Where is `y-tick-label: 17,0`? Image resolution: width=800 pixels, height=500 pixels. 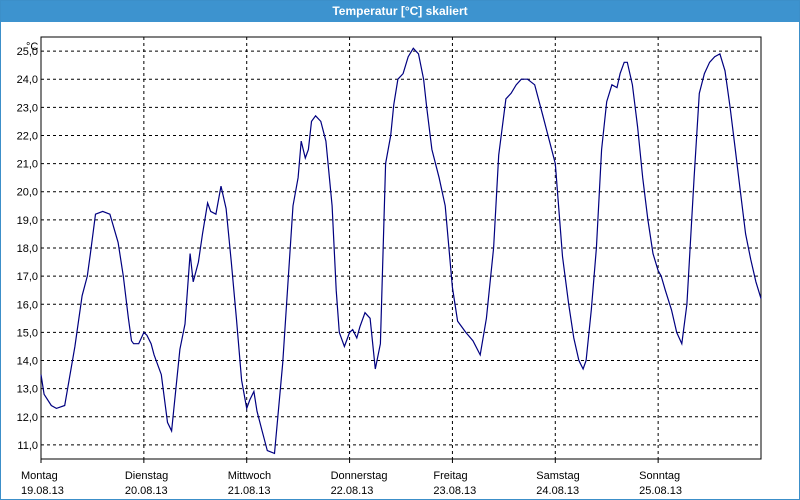
y-tick-label: 17,0 is located at coordinates (27, 277).